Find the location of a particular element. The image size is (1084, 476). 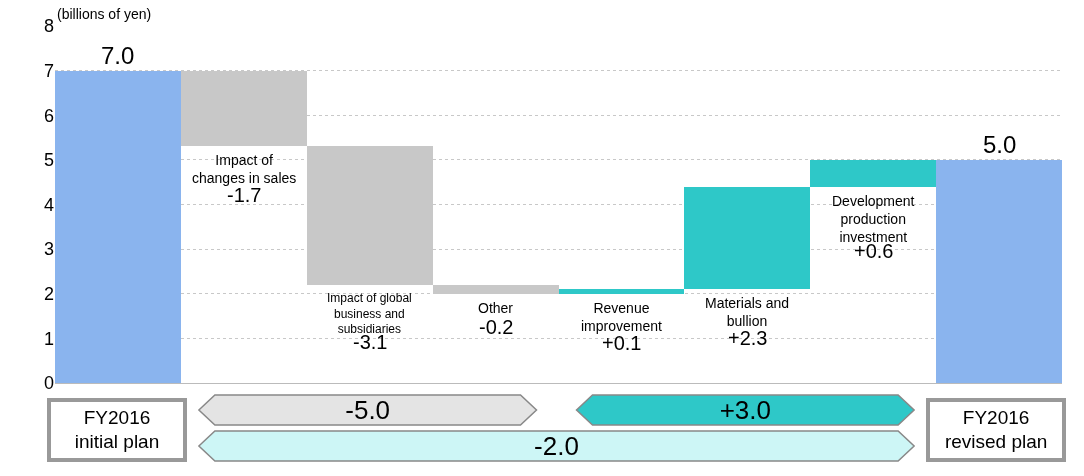

data-label: 5.0 is located at coordinates (1000, 144).